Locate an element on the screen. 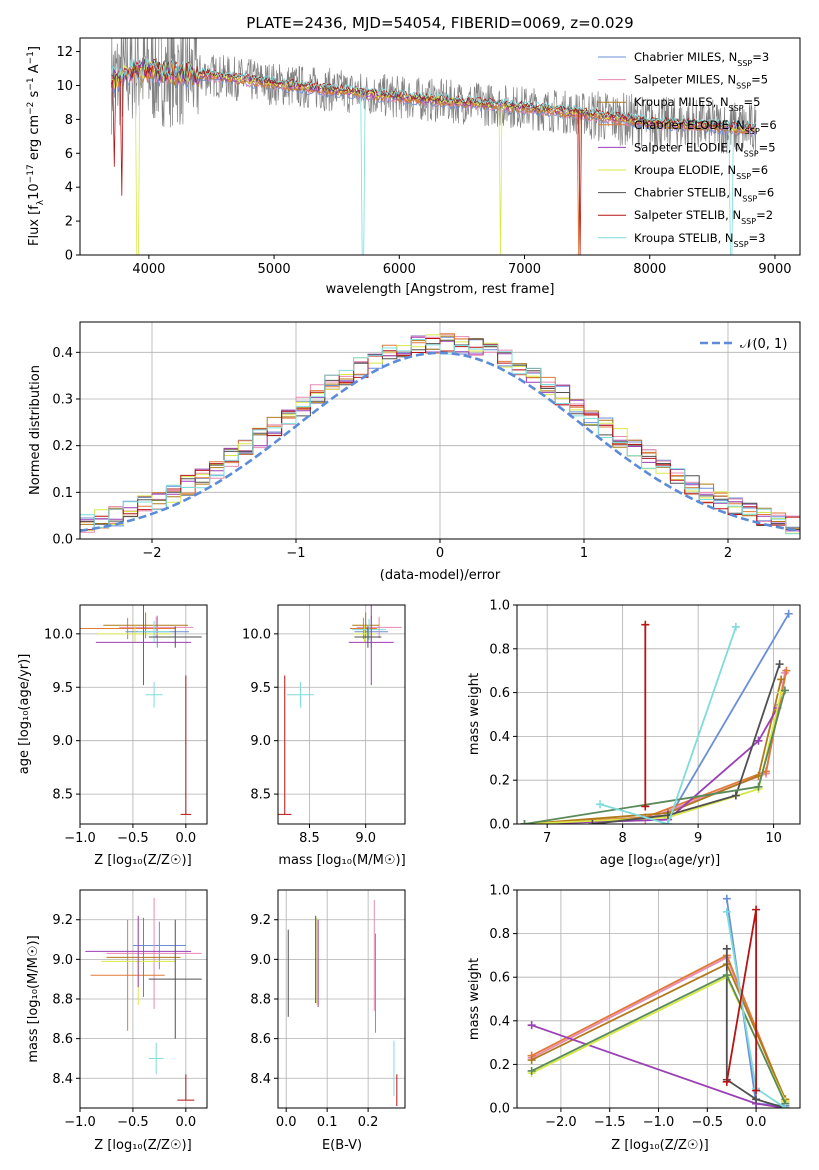 The height and width of the screenshot is (1170, 819). model-spectrum is located at coordinates (433, 156).